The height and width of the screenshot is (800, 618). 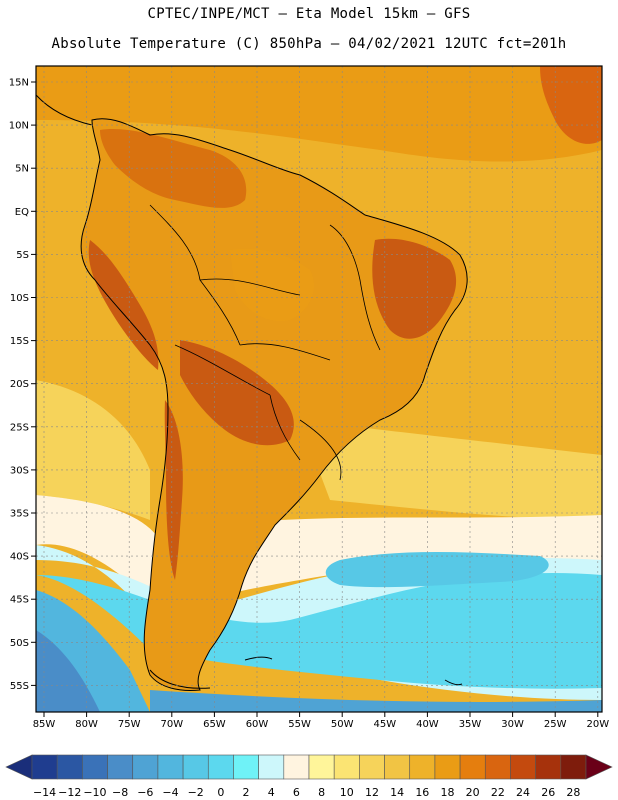 I want to click on colorbar-label: −14, so click(x=44, y=792).